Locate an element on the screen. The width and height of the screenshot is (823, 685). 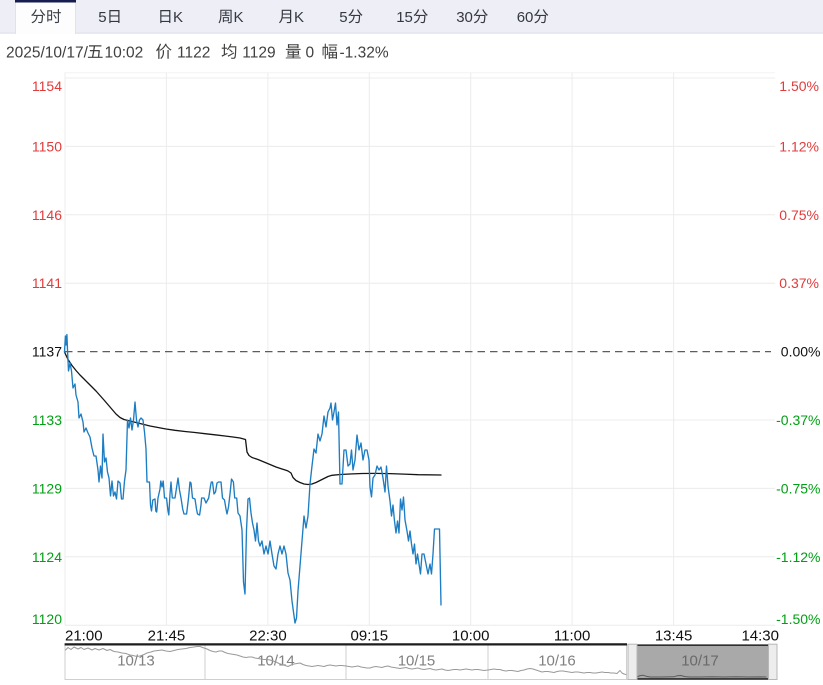
svg-text: 0 is located at coordinates (310, 53).